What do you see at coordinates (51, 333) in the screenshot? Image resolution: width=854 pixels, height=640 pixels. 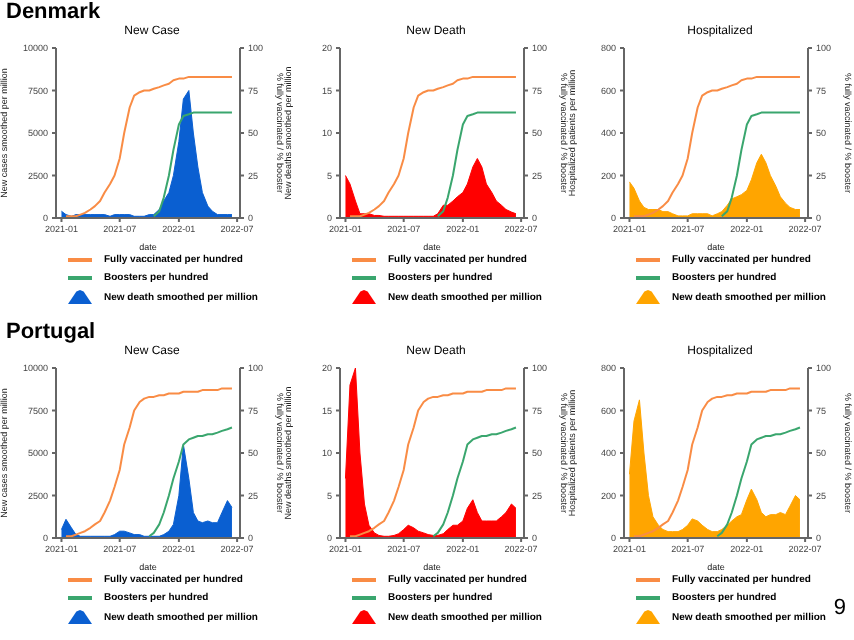 I see `text: Portugal` at bounding box center [51, 333].